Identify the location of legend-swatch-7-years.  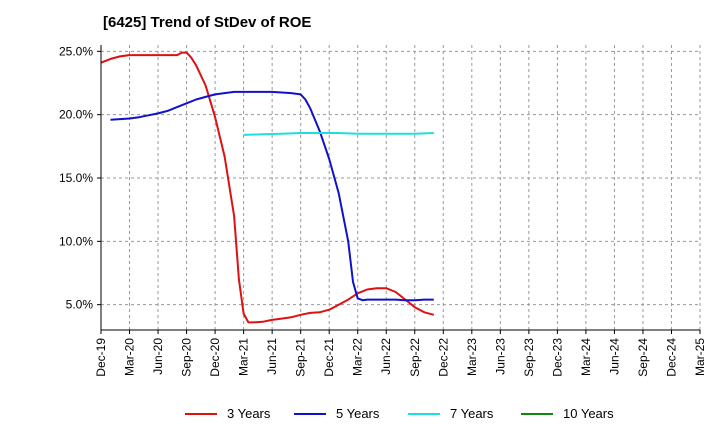
(424, 413).